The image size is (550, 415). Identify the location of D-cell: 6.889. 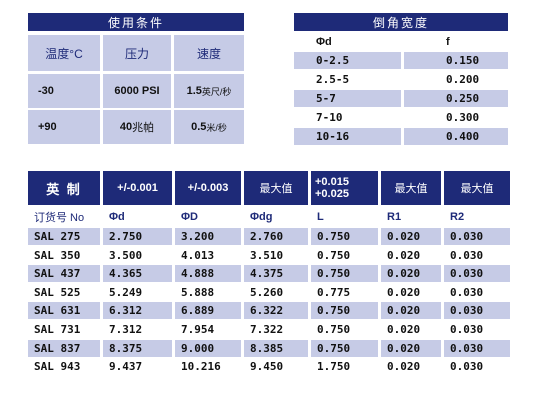
(208, 311).